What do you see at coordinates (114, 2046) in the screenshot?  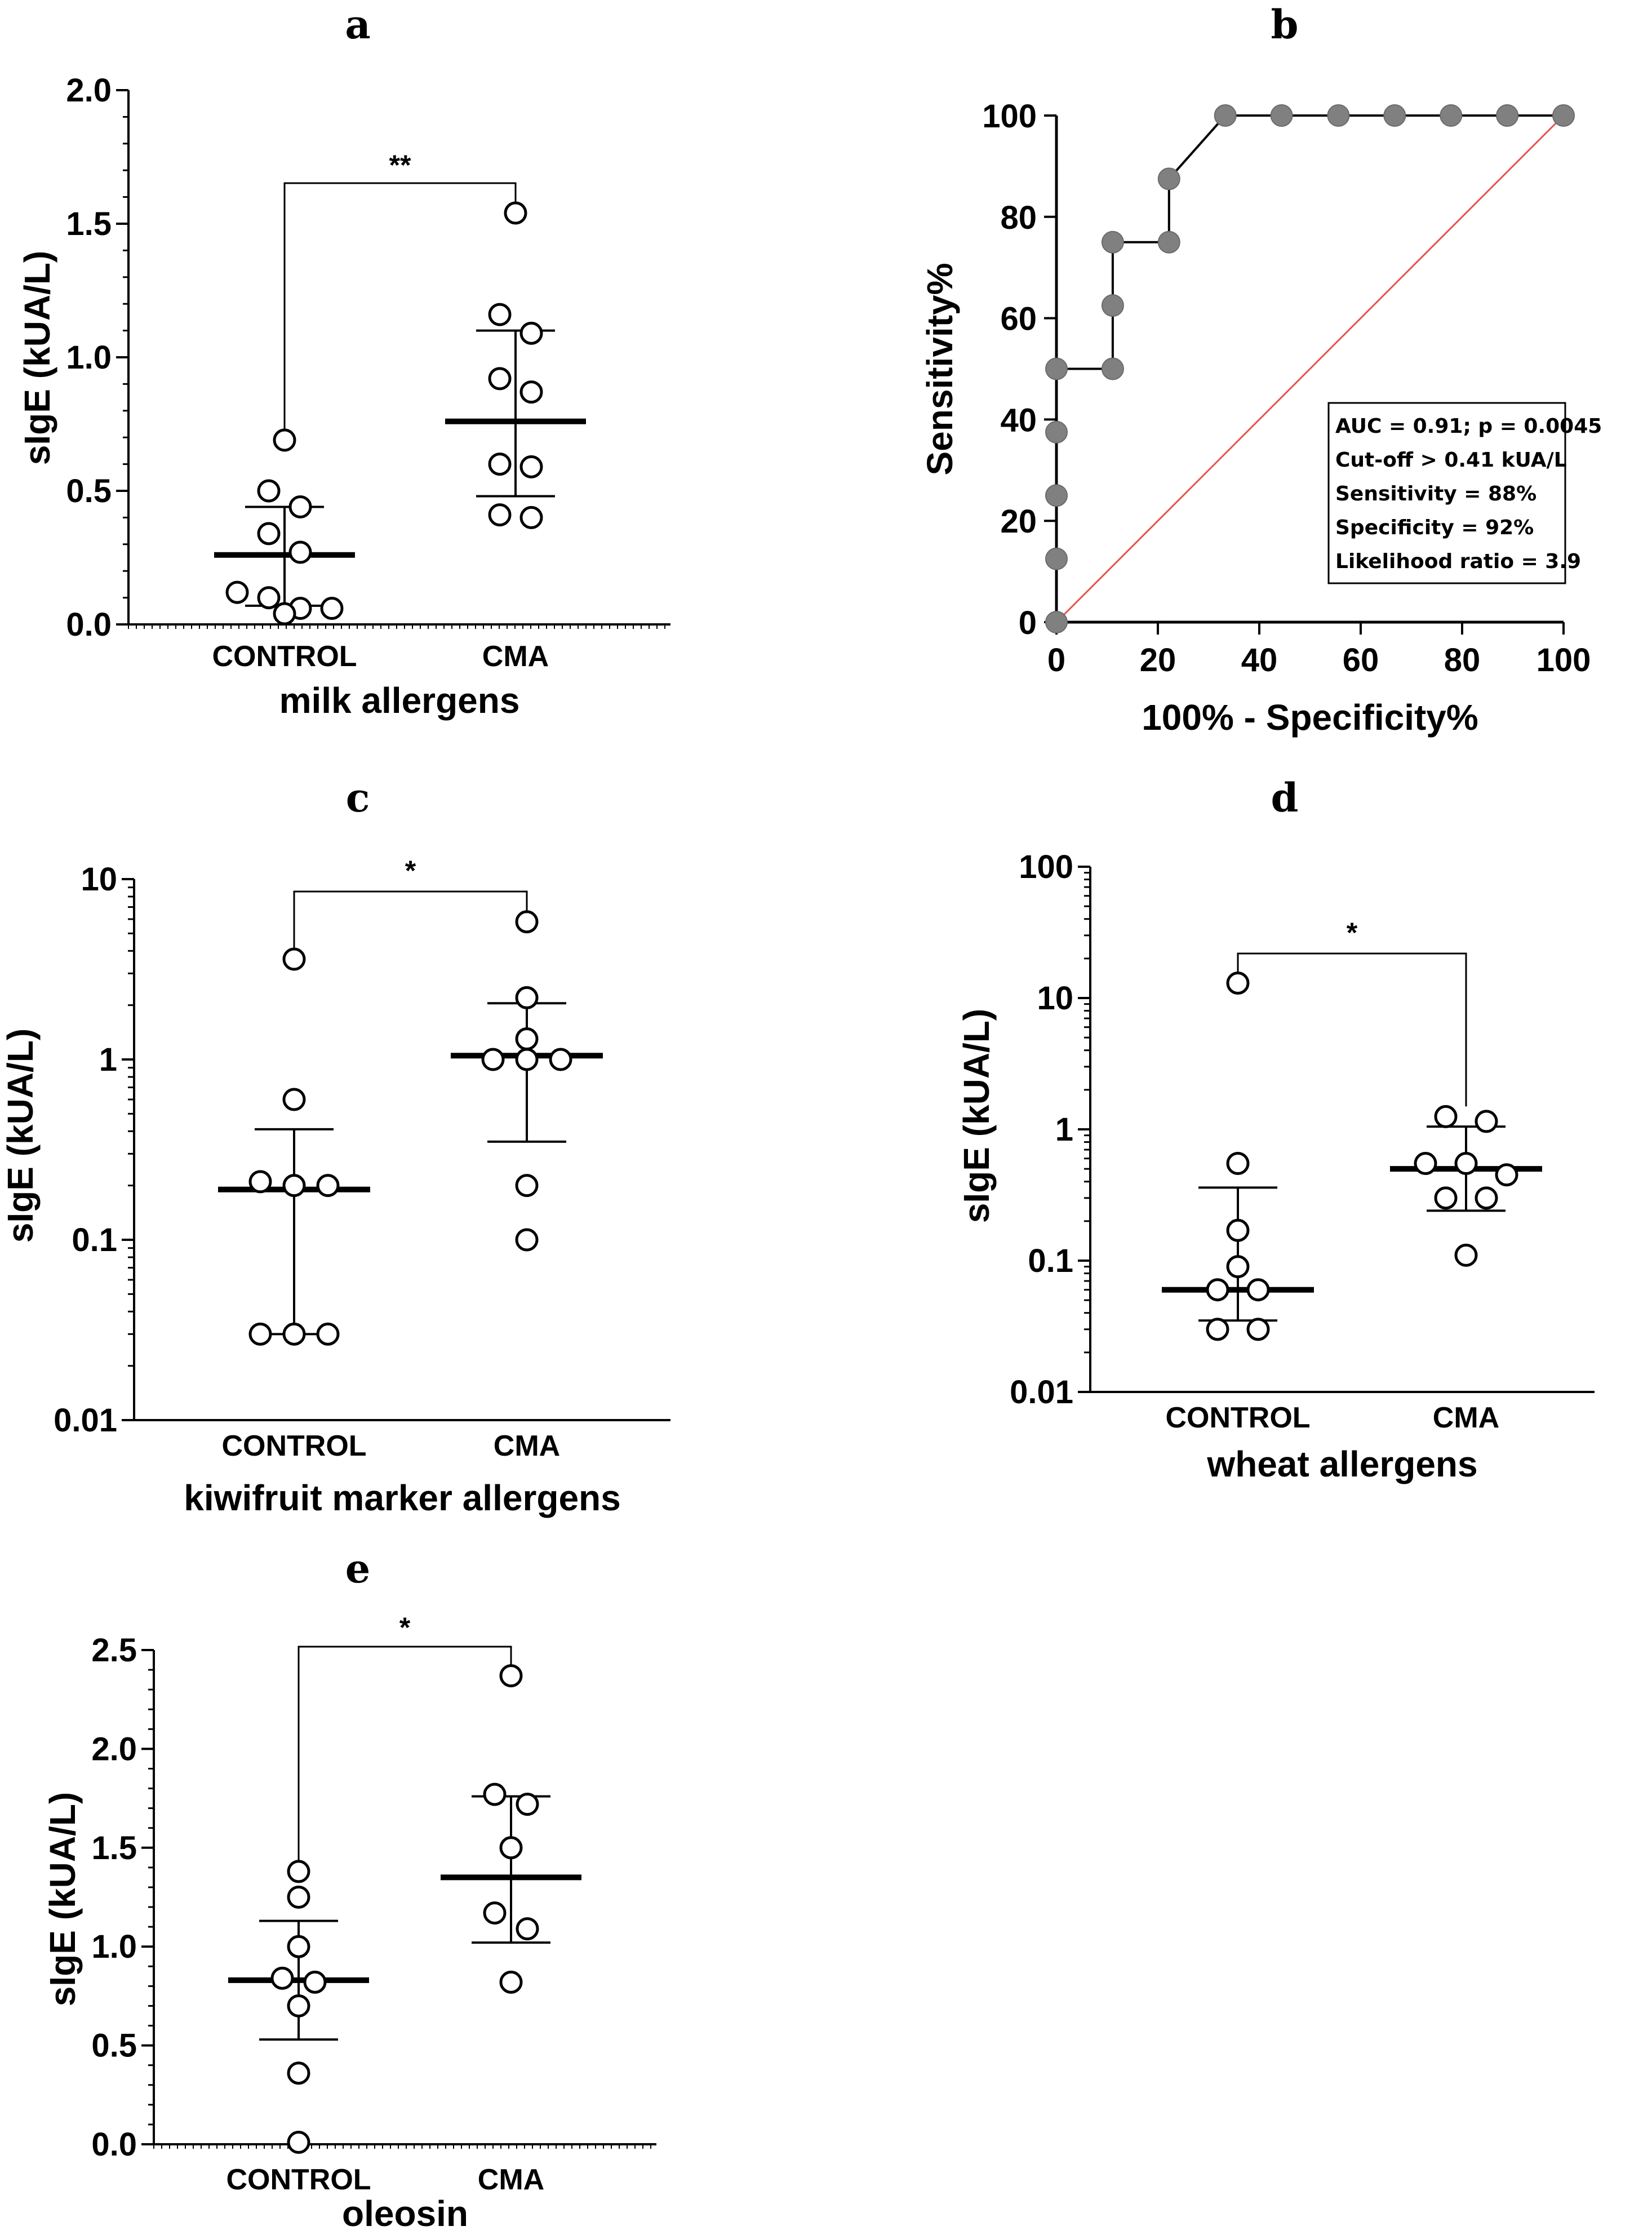 I see `y-tick-label: 0.5` at bounding box center [114, 2046].